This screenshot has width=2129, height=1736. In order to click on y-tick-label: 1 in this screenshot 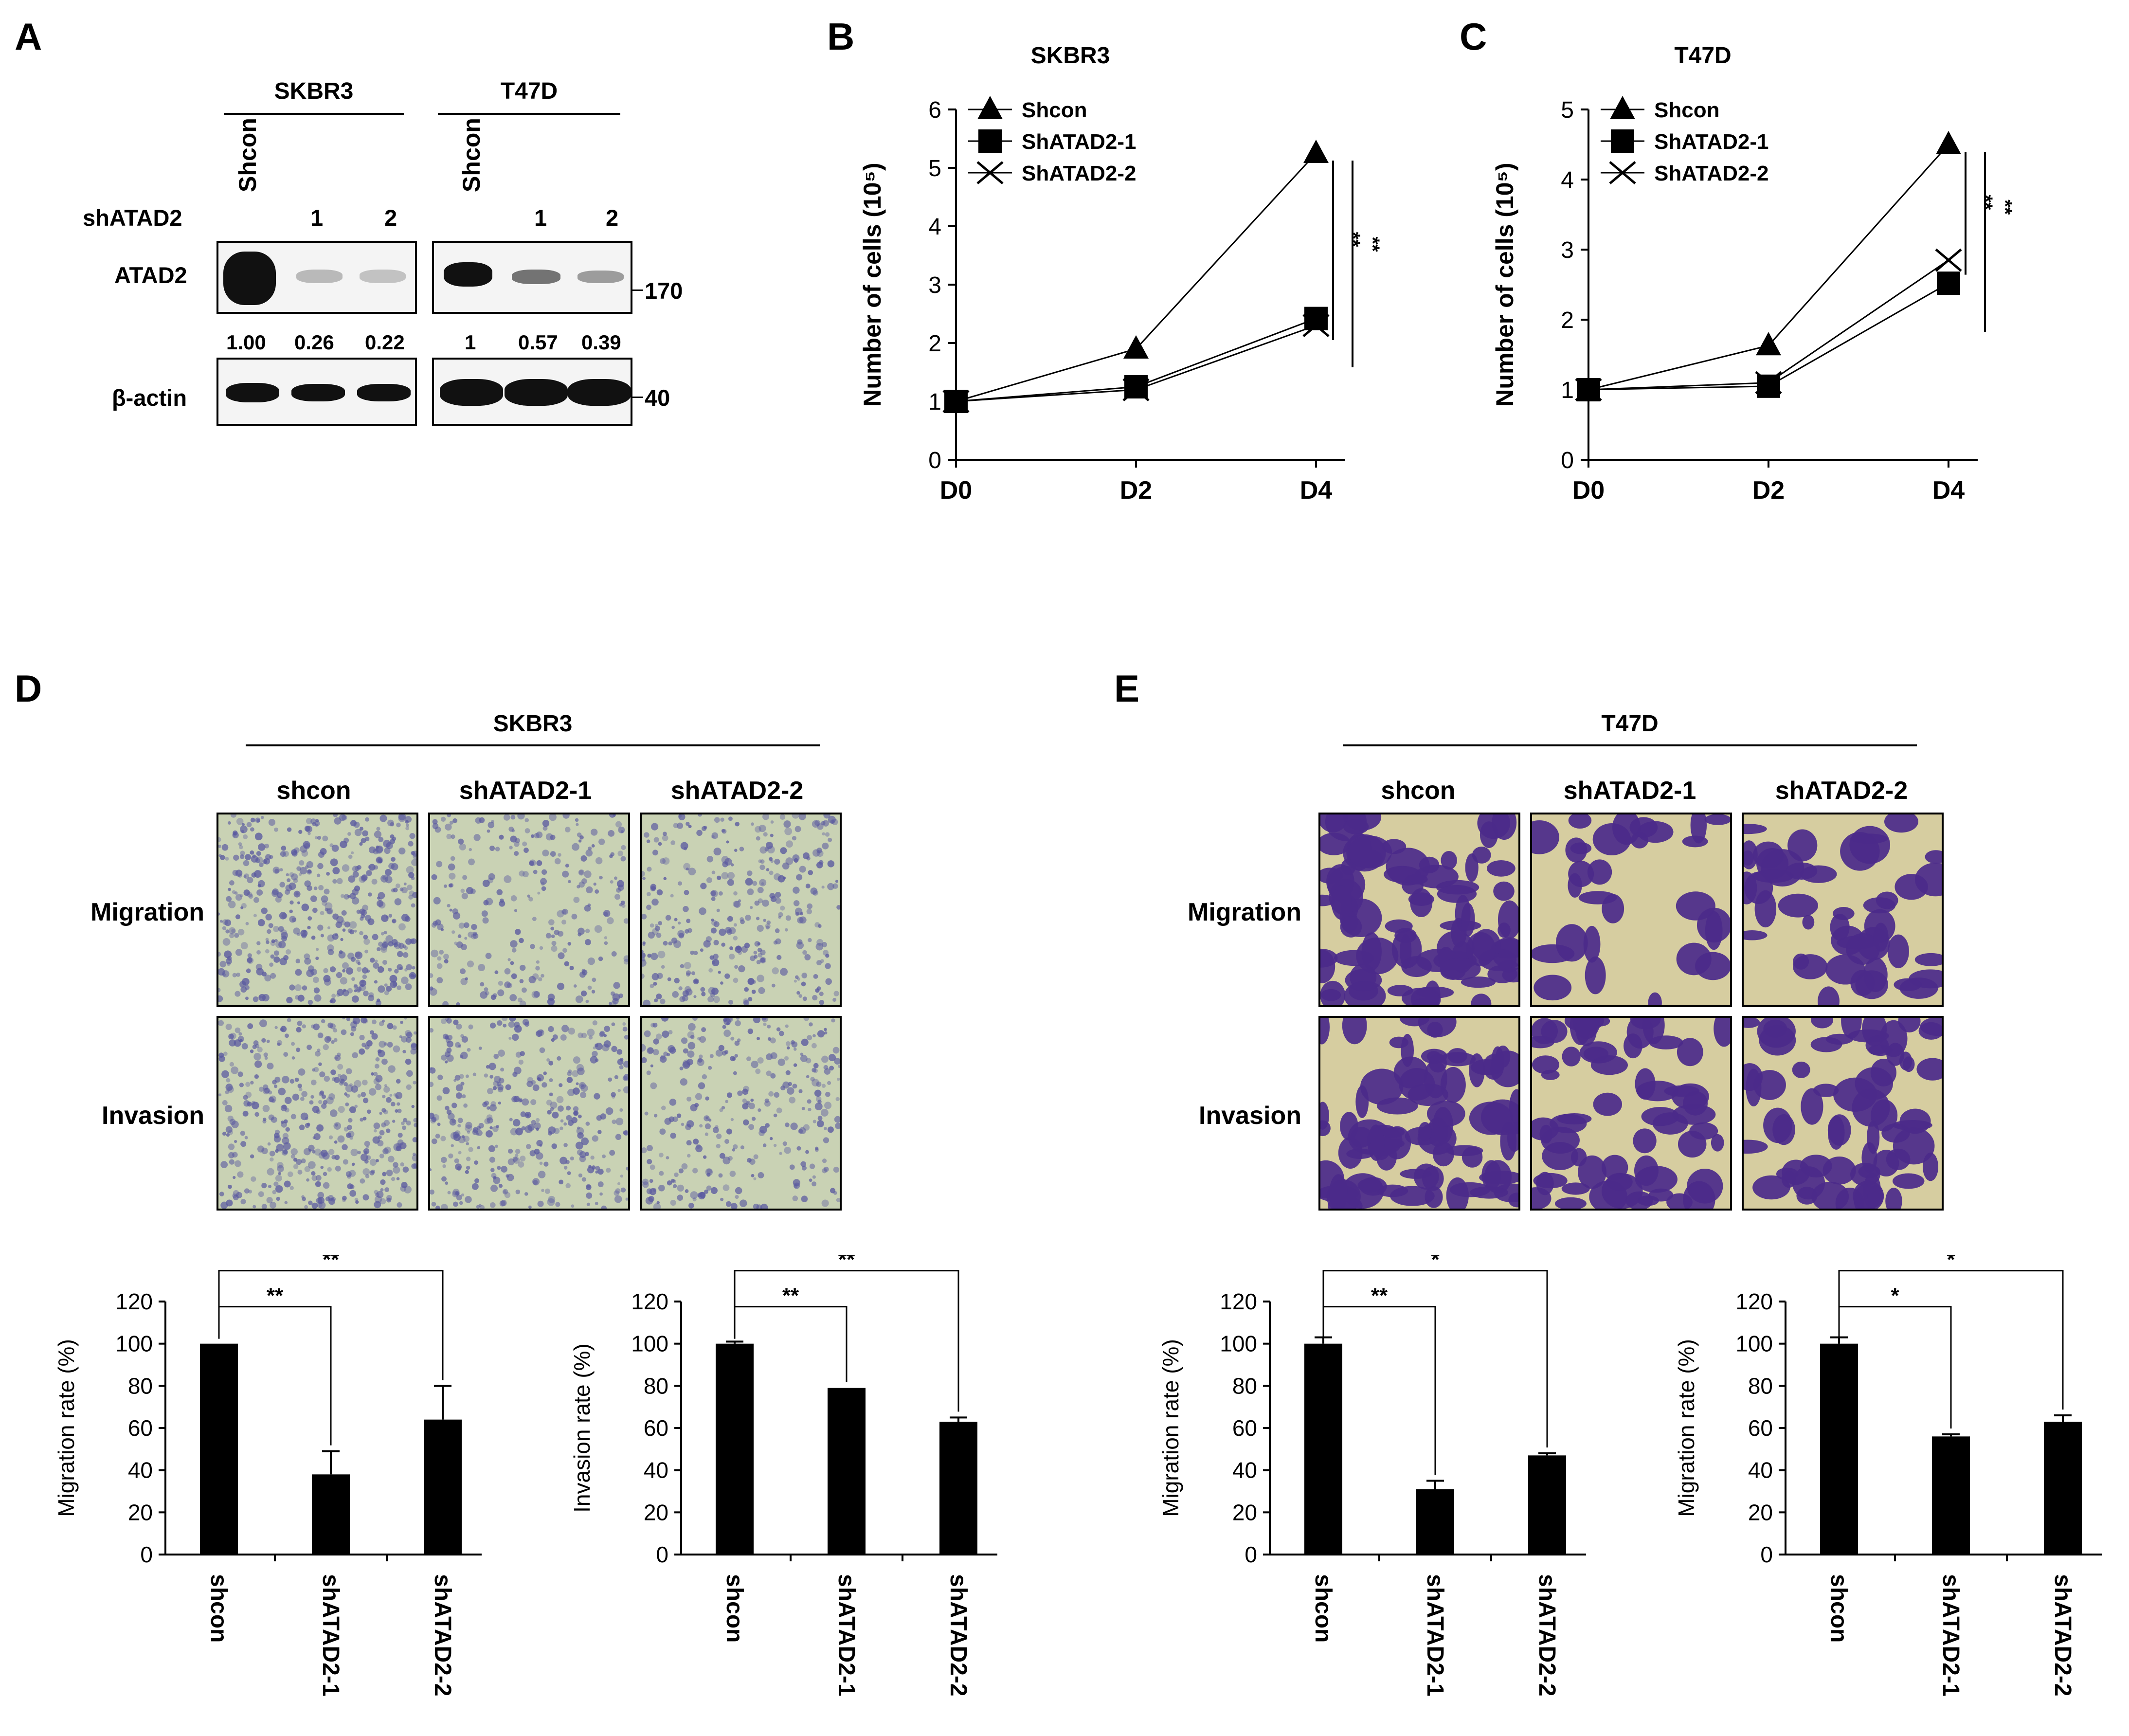, I will do `click(934, 402)`.